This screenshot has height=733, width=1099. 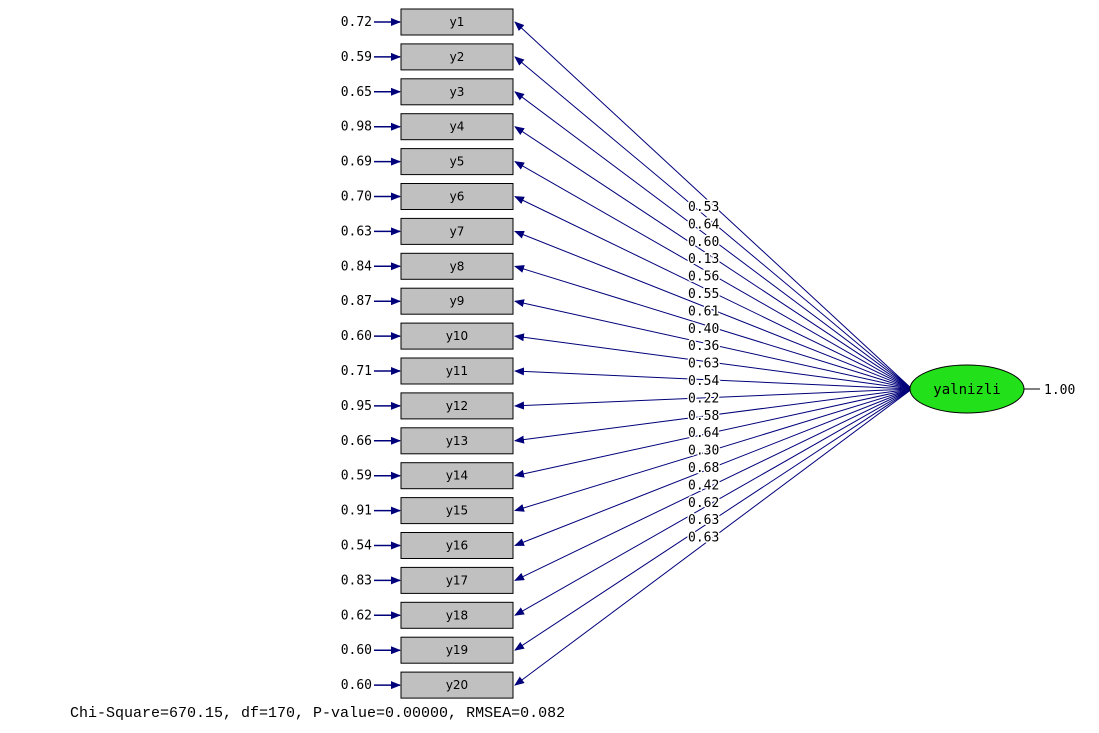 What do you see at coordinates (356, 92) in the screenshot?
I see `error-variance: 0.65` at bounding box center [356, 92].